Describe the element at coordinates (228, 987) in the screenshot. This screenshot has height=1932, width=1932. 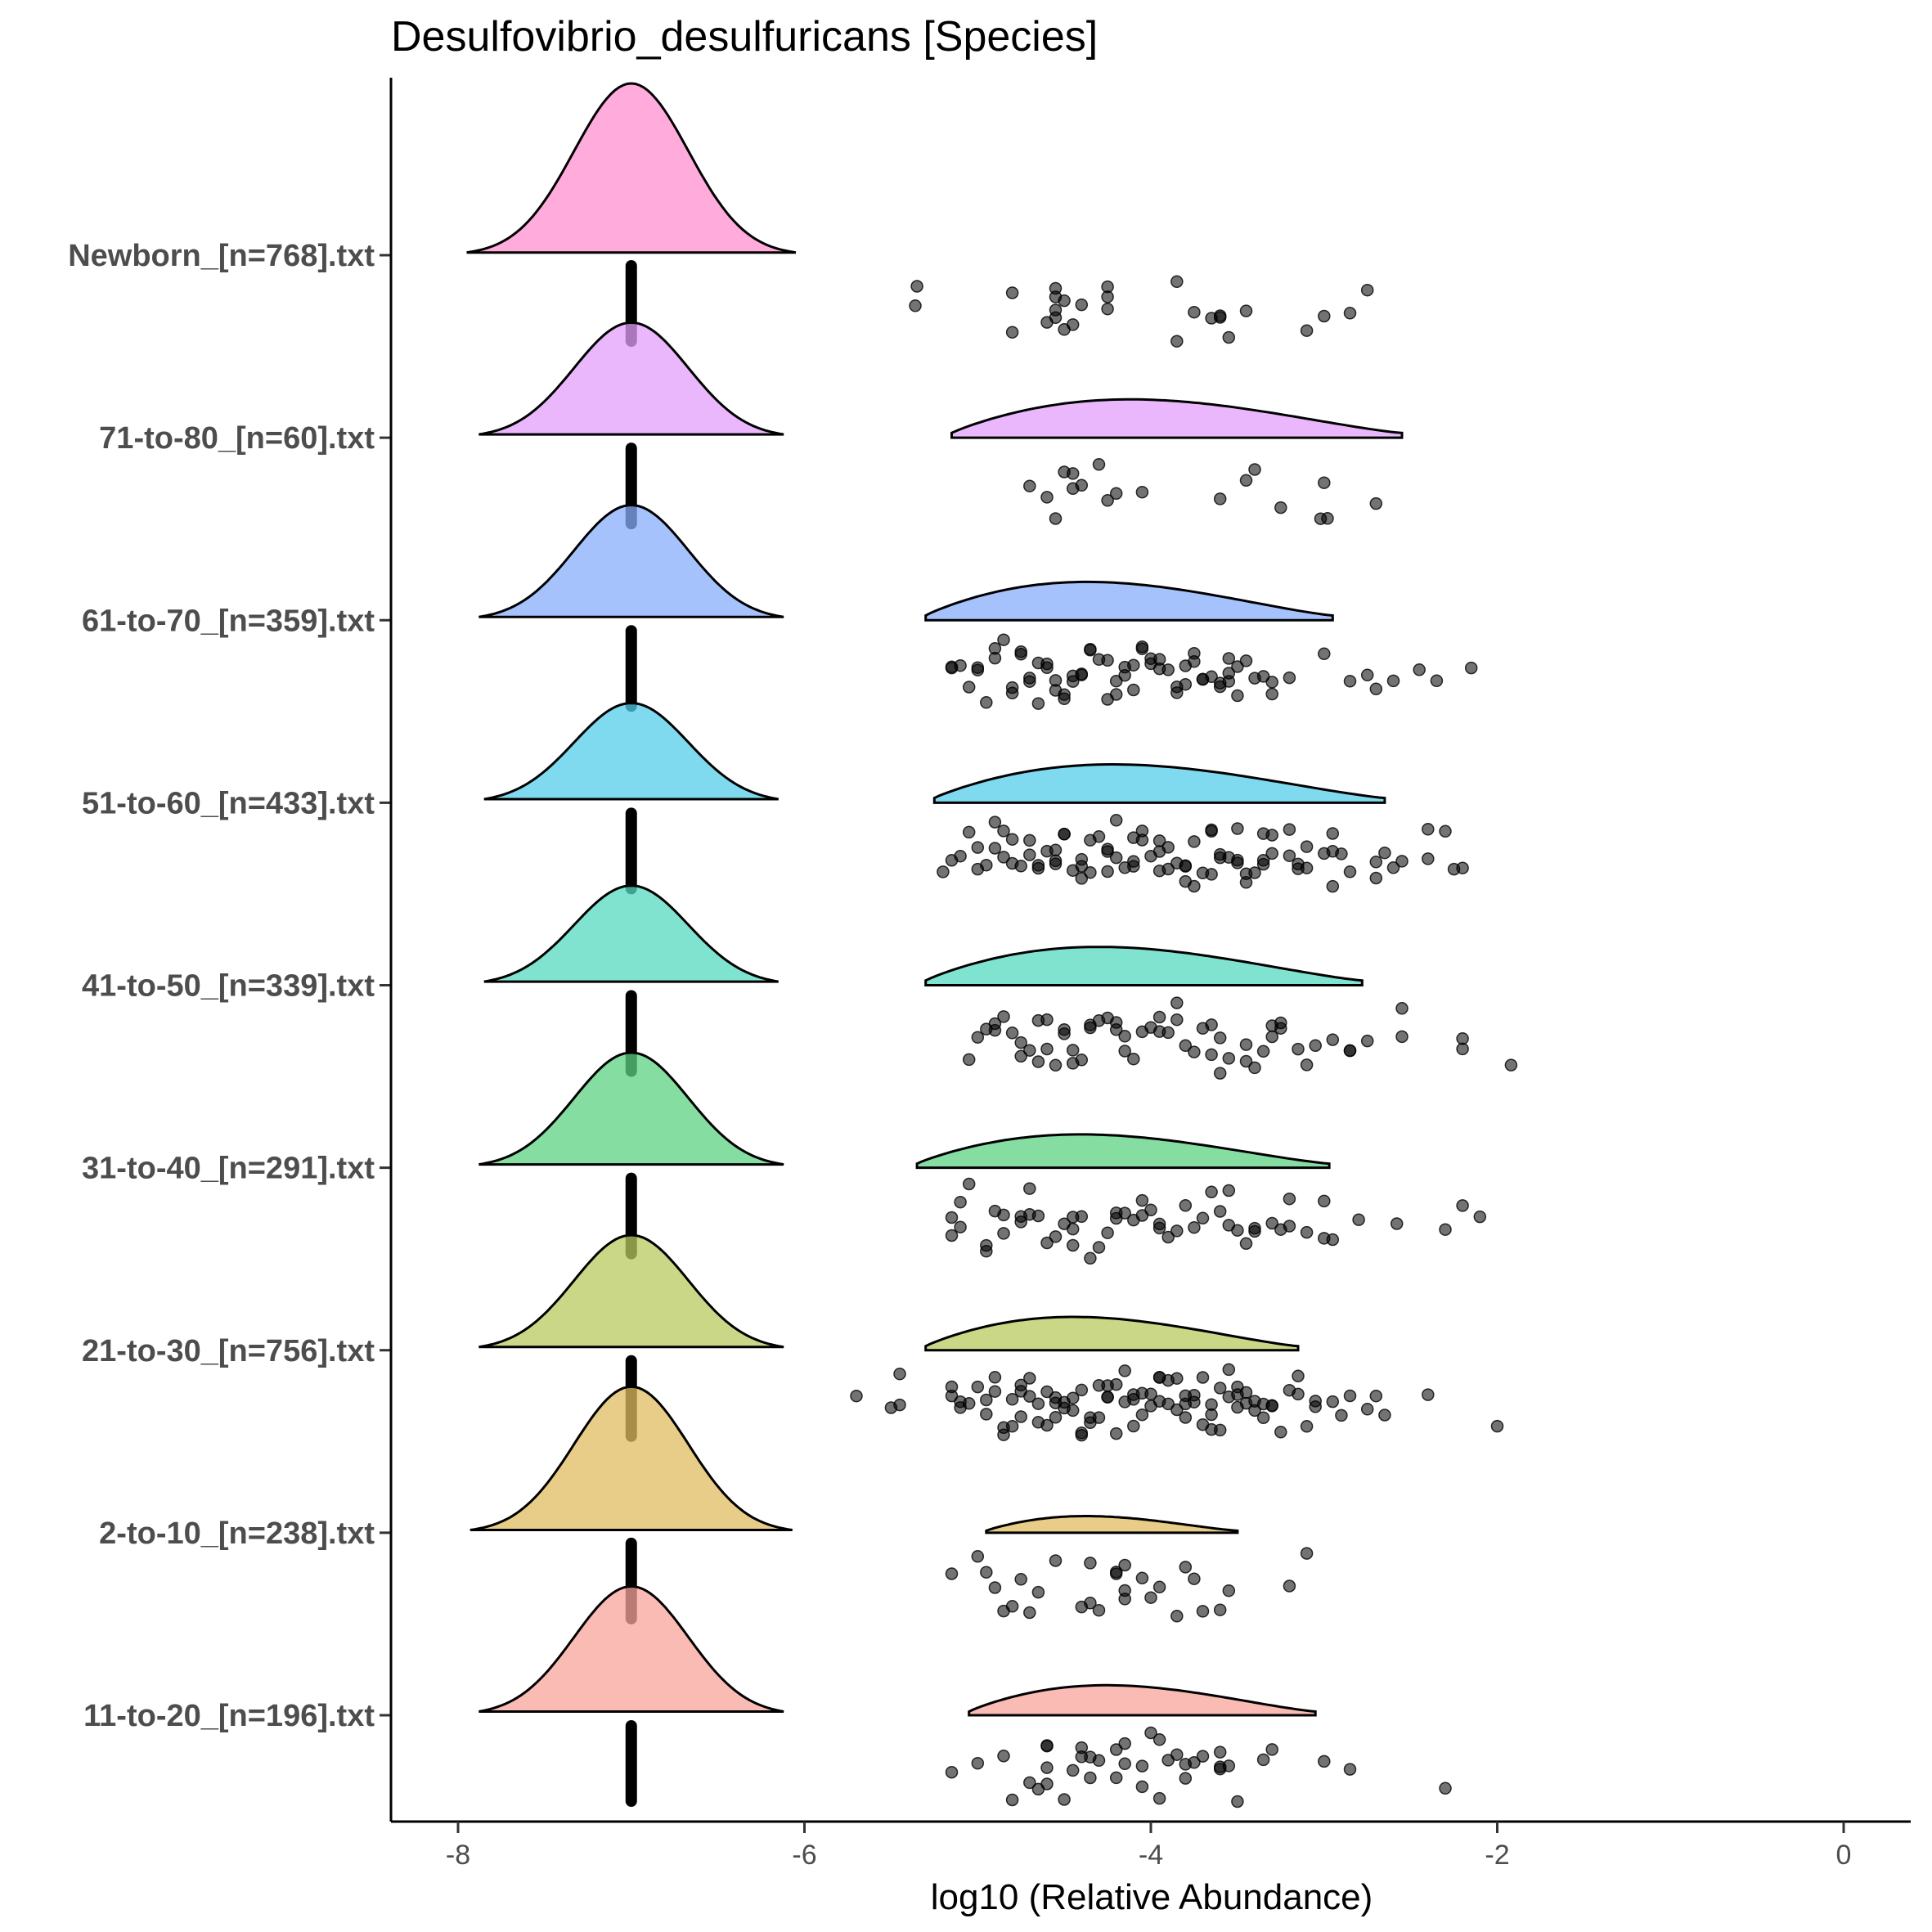
I see `y-tick-label: 41-to-50_[n=339].txt` at that location.